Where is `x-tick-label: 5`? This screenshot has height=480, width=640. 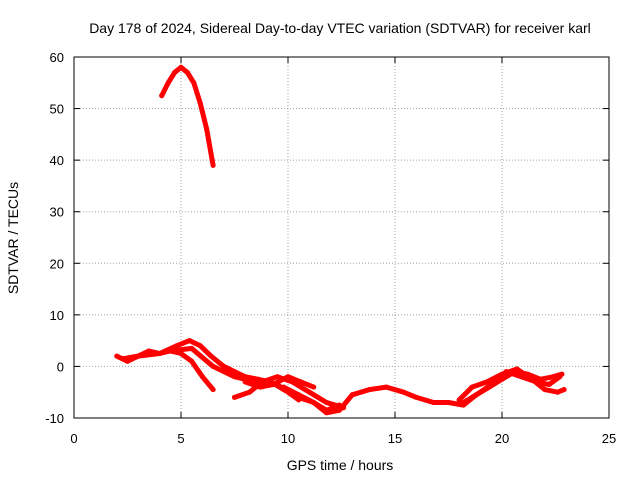 x-tick-label: 5 is located at coordinates (180, 438).